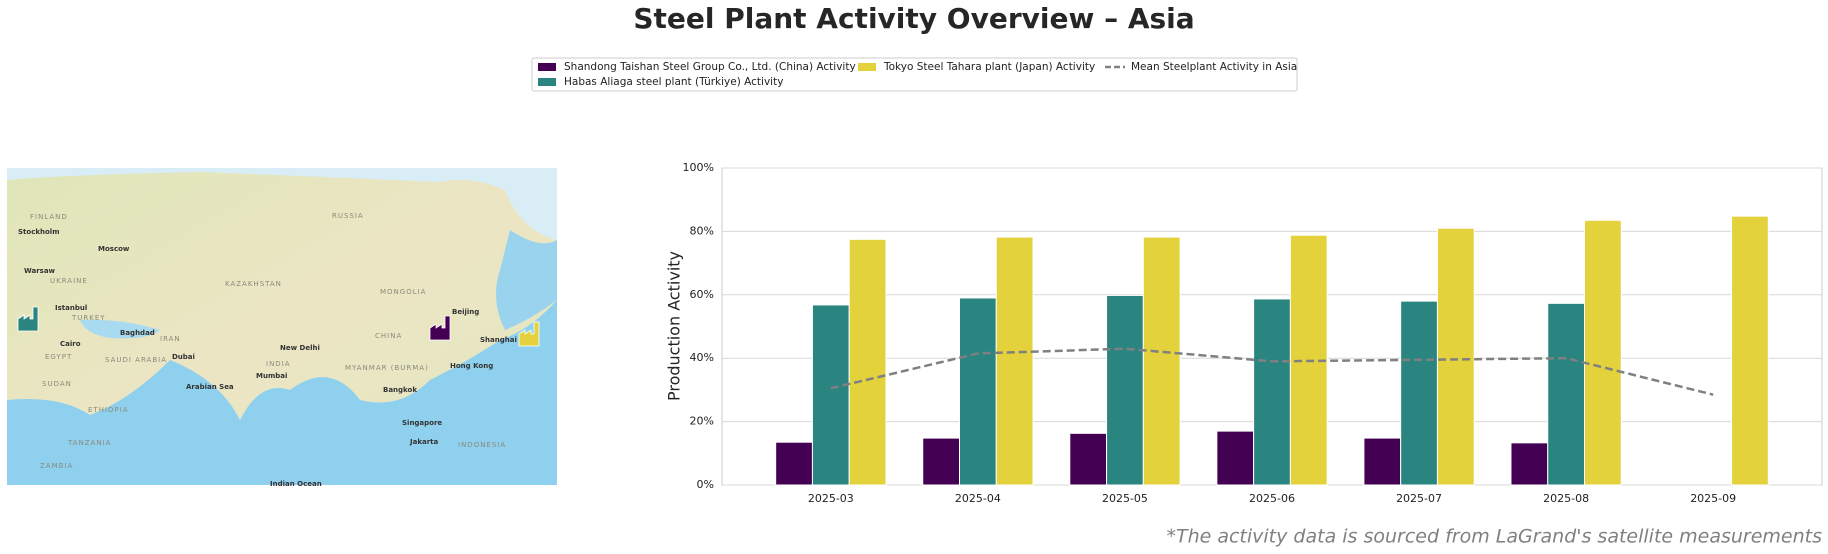 This screenshot has height=554, width=1828. What do you see at coordinates (69, 281) in the screenshot?
I see `map-label: UKRAINE` at bounding box center [69, 281].